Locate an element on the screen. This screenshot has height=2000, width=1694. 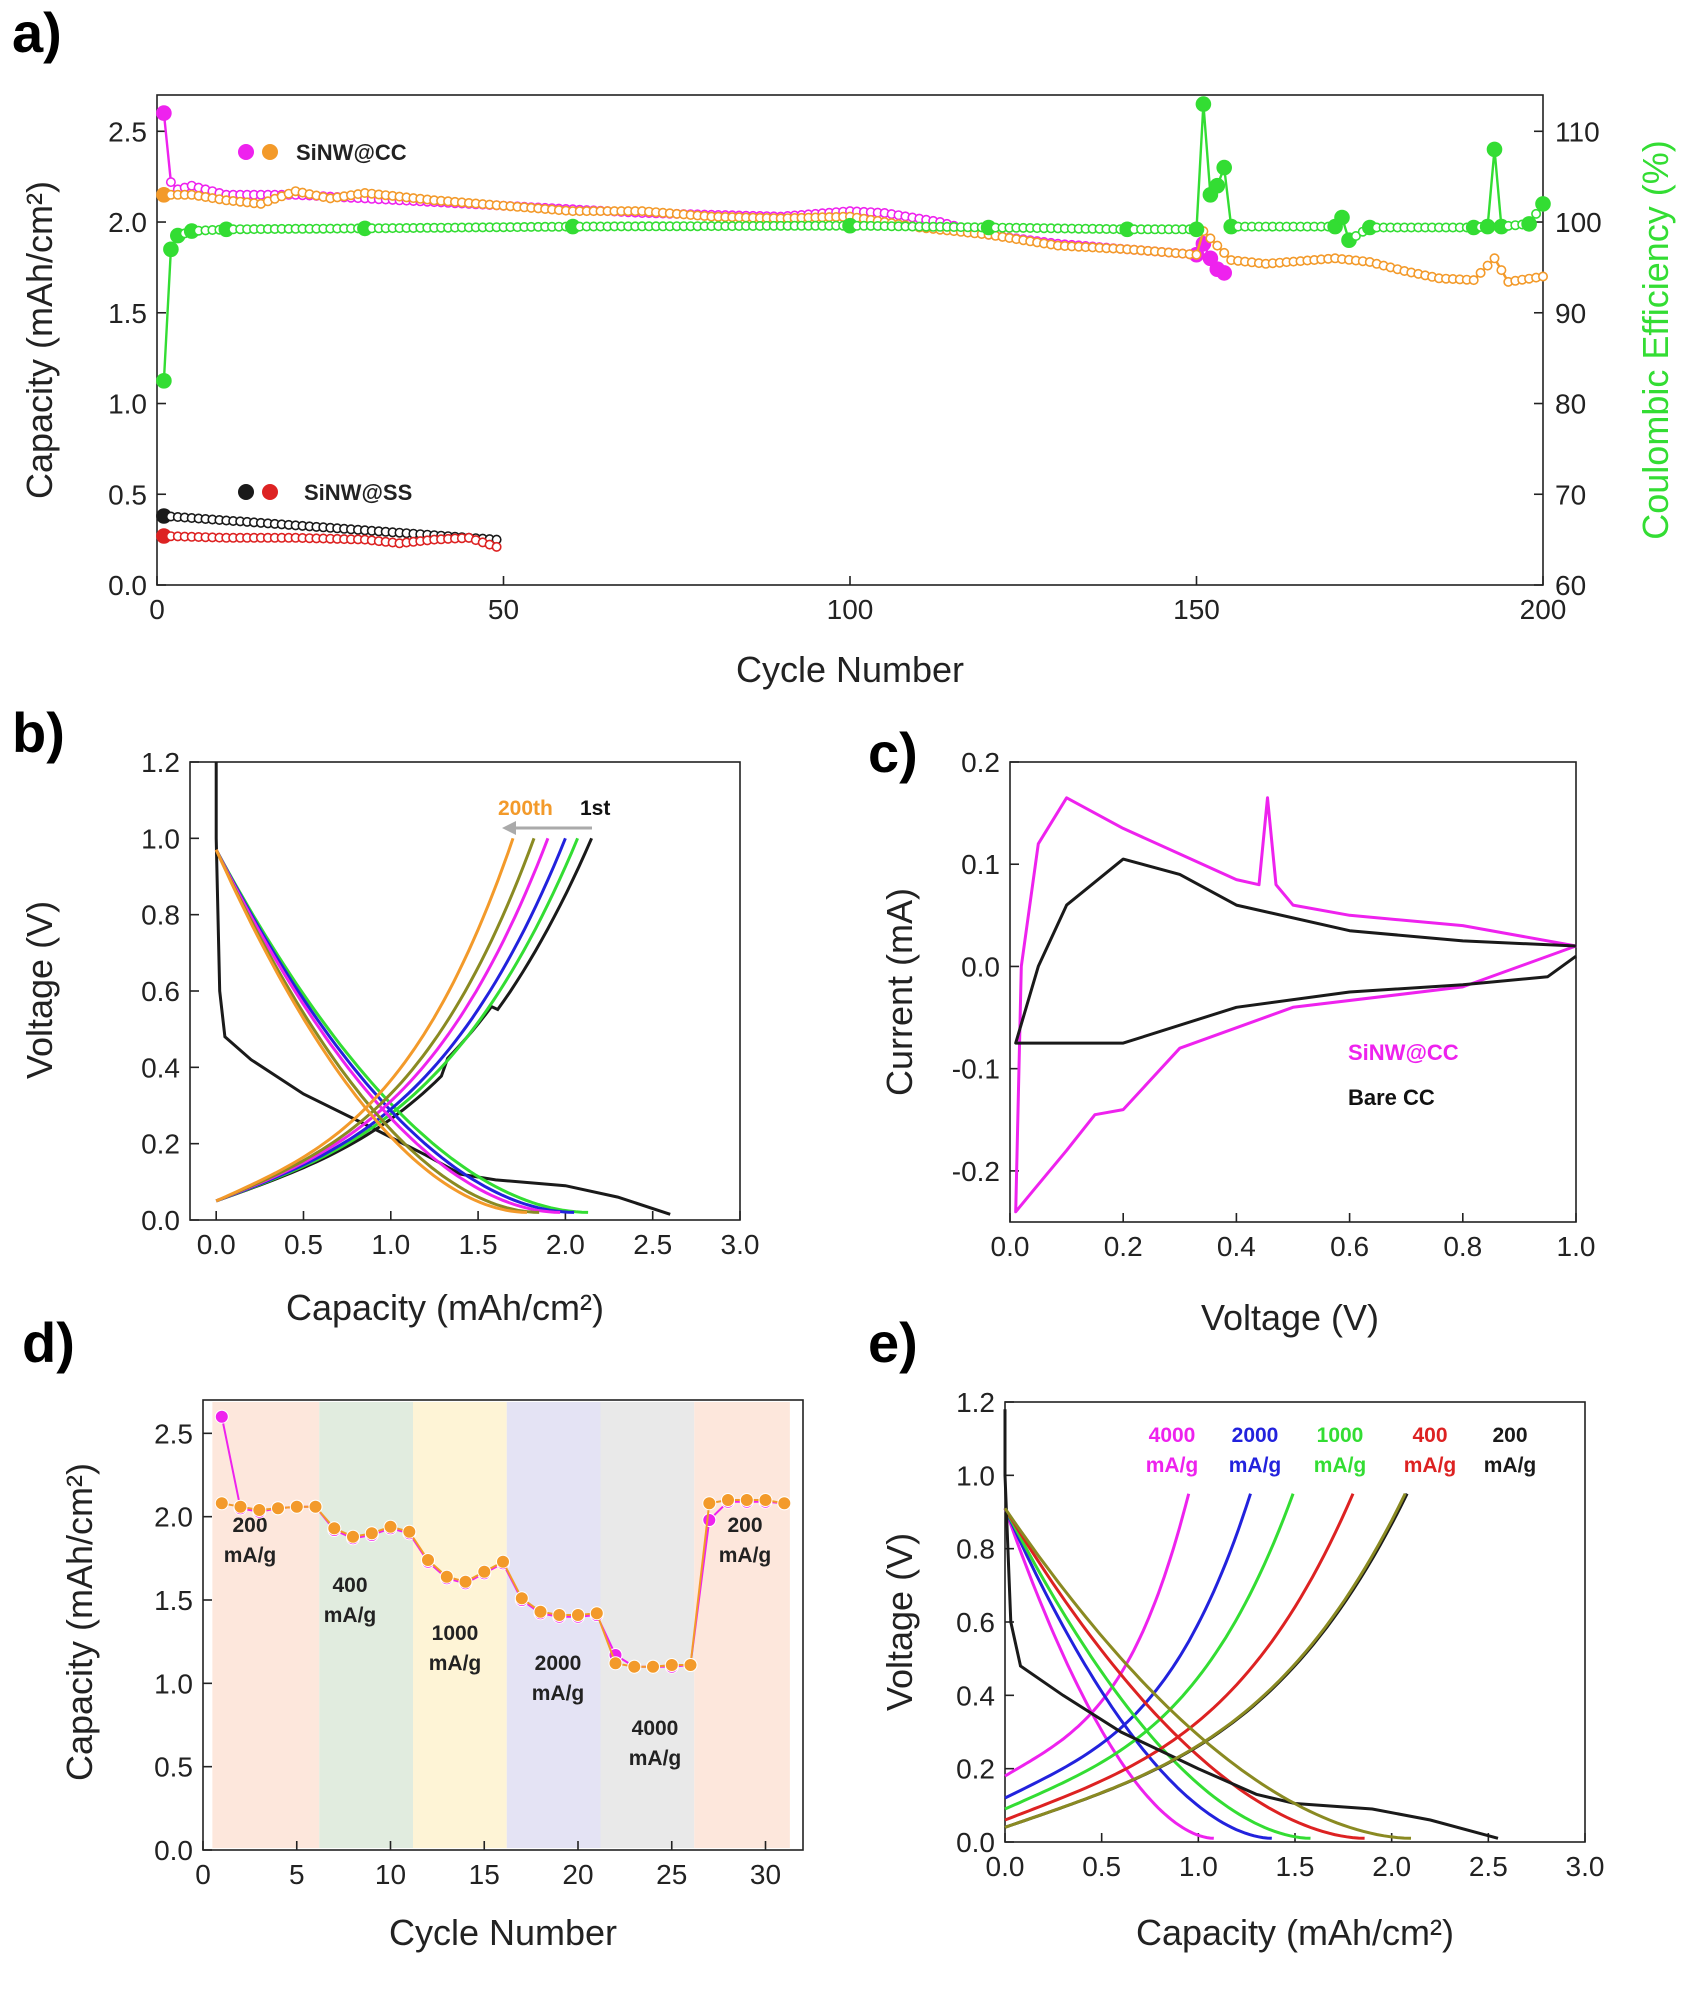
panel-a-xtick-label: 0 is located at coordinates (157, 609).